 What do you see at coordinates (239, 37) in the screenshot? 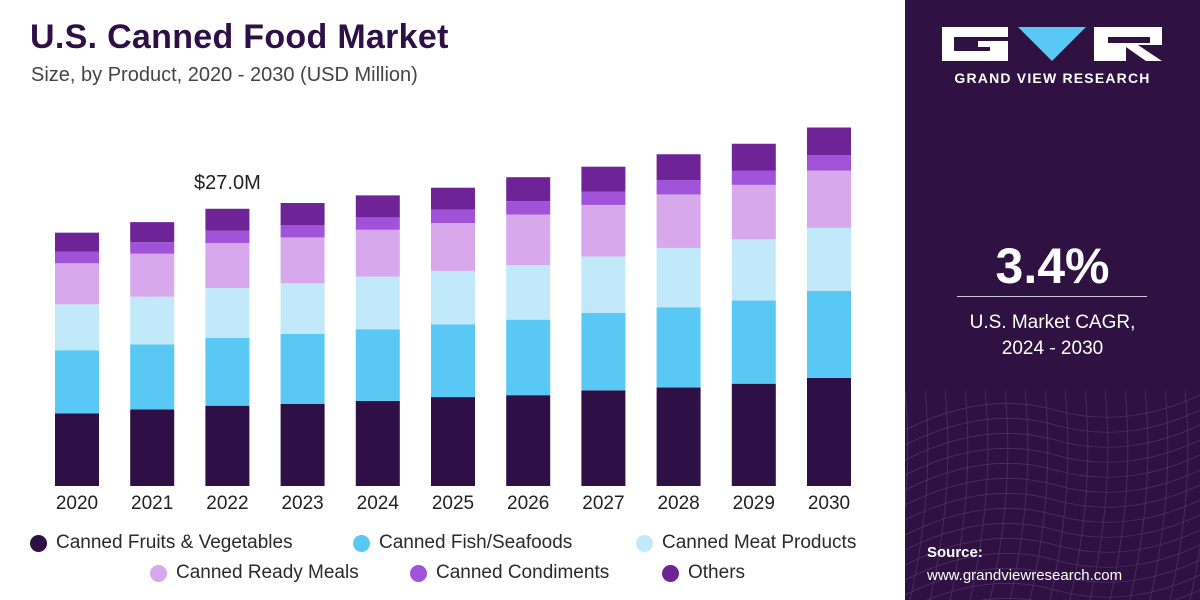
I see `chart-title: U.S. Canned Food Market` at bounding box center [239, 37].